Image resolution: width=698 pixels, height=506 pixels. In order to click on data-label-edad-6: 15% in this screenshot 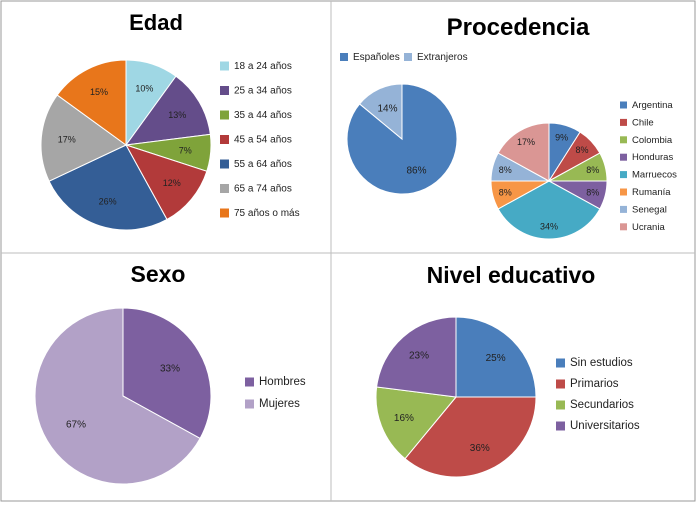, I will do `click(99, 92)`.